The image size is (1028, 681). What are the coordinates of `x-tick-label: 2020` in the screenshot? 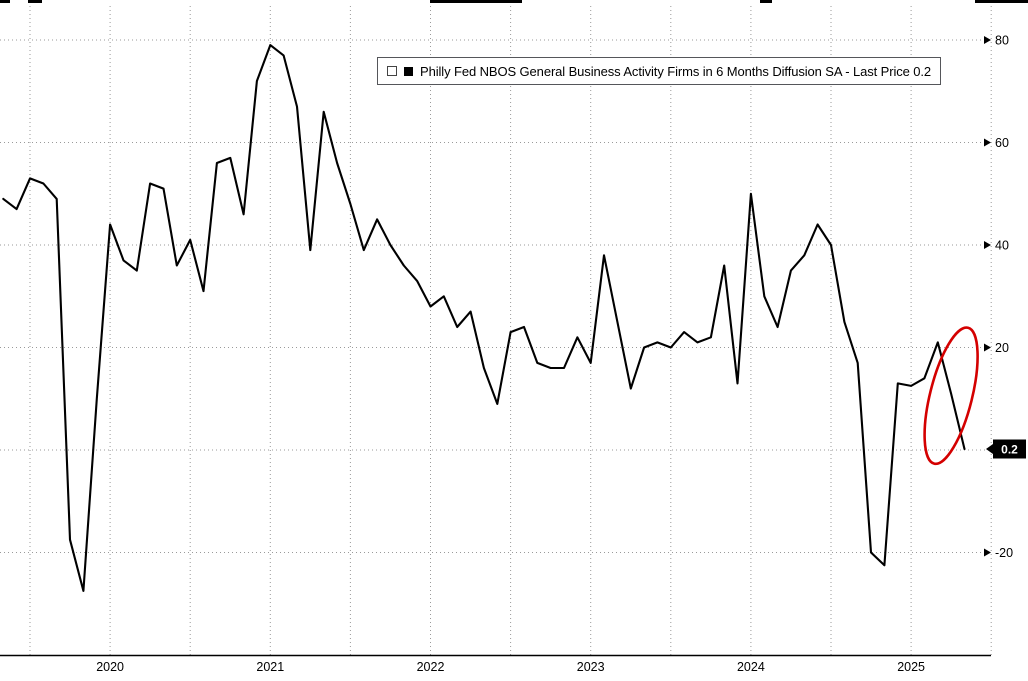 It's located at (110, 667).